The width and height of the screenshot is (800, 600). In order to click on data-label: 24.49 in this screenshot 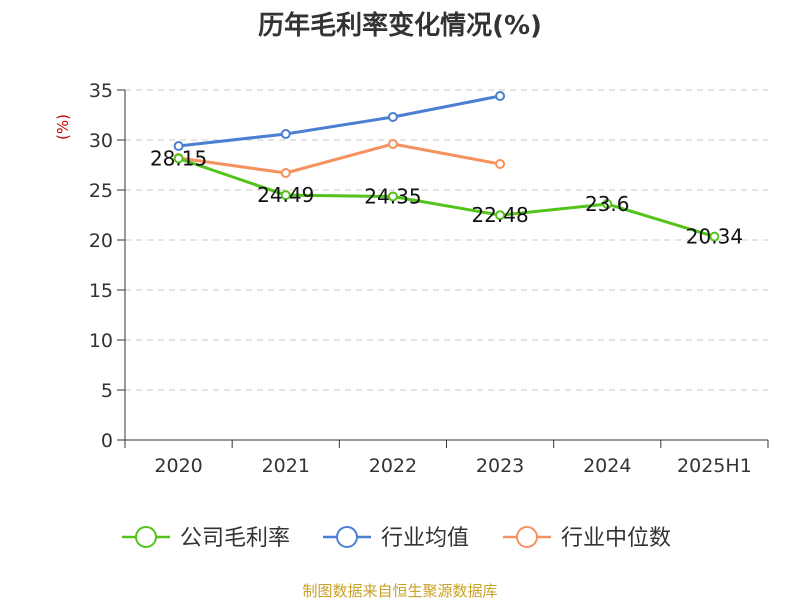, I will do `click(285, 195)`.